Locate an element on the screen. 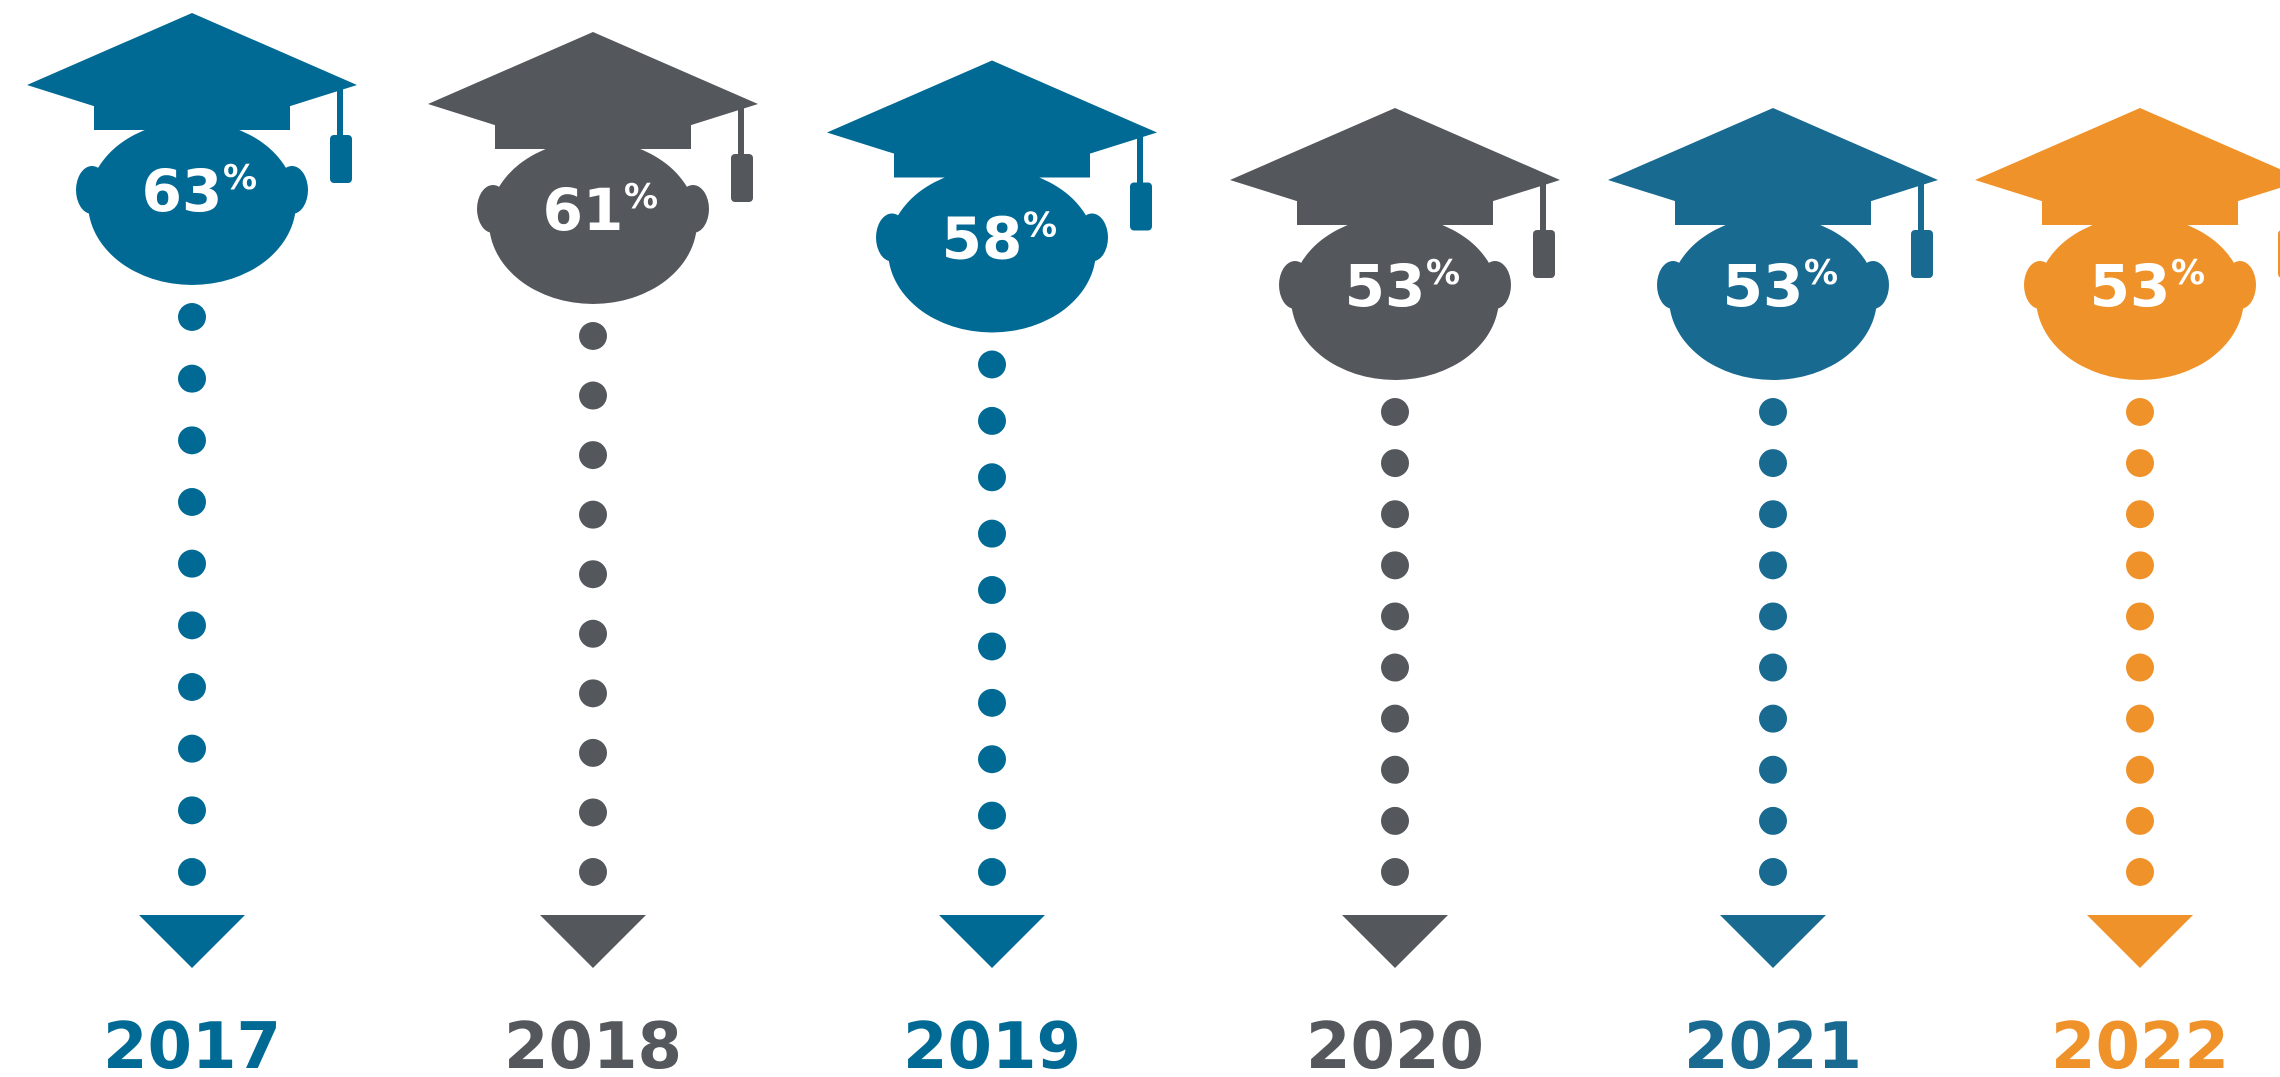 This screenshot has width=2280, height=1077. year-column-2018: 61 % 2018 is located at coordinates (593, 554).